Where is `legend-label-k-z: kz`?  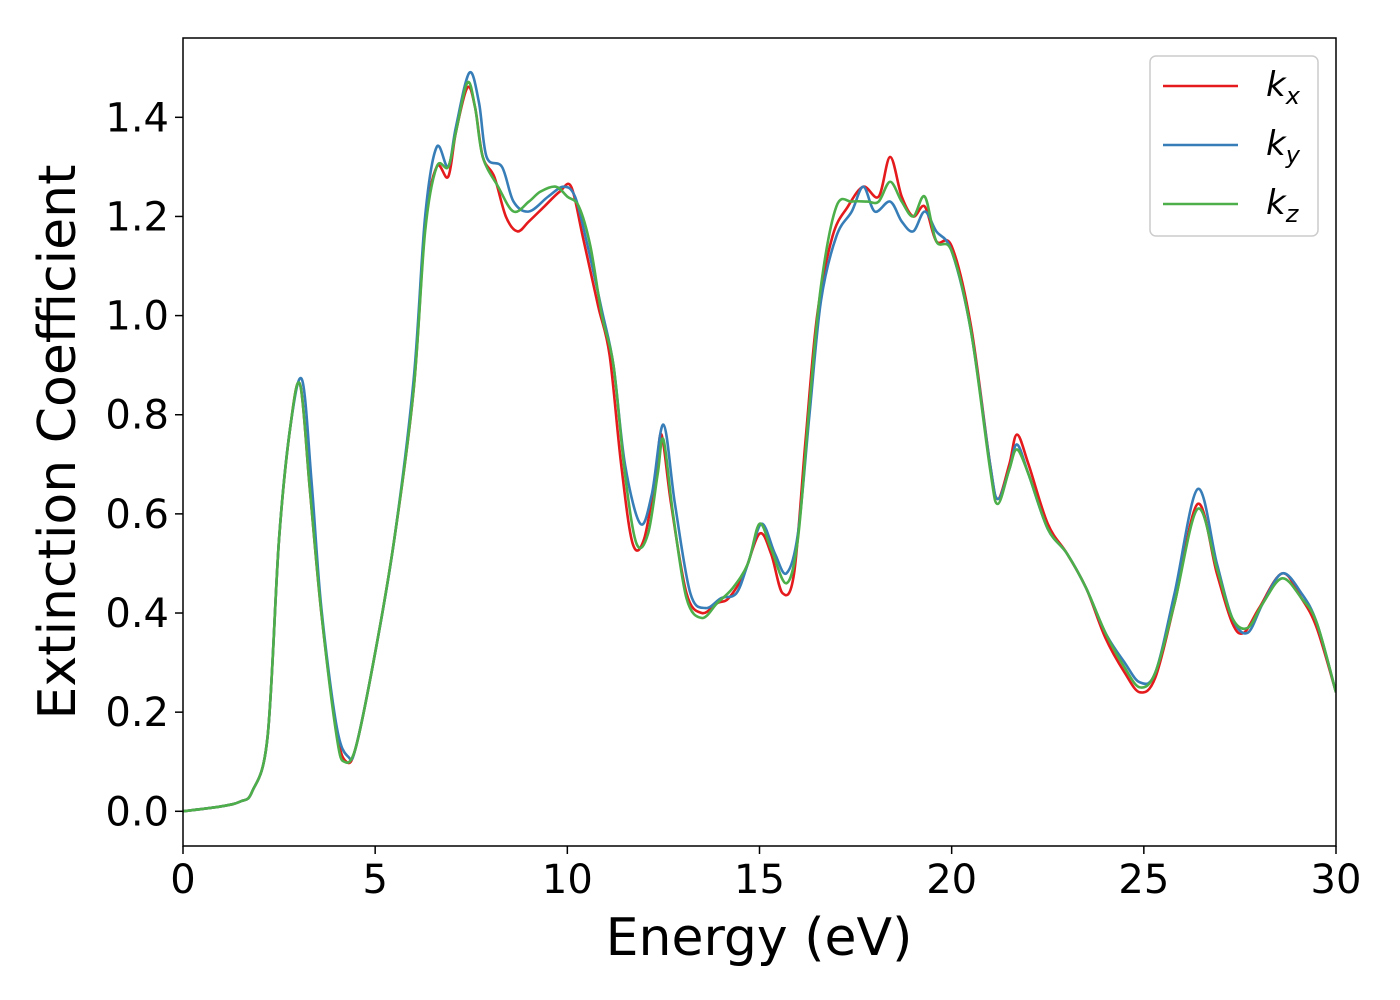 legend-label-k-z: kz is located at coordinates (1283, 205).